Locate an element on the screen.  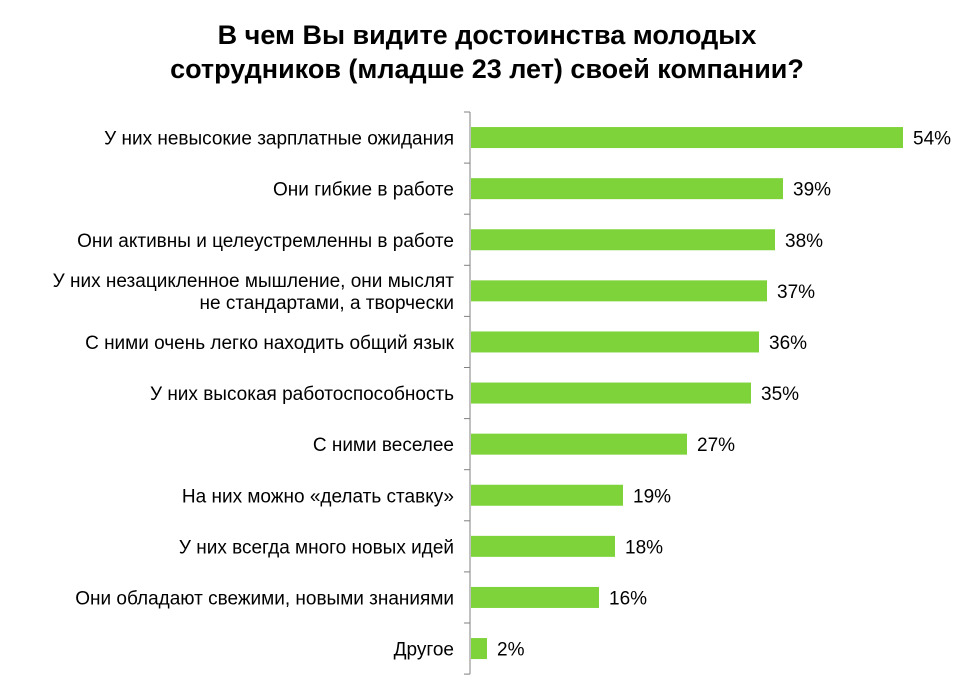
category-label-line: Они обладают свежими, новыми знаниями is located at coordinates (264, 598).